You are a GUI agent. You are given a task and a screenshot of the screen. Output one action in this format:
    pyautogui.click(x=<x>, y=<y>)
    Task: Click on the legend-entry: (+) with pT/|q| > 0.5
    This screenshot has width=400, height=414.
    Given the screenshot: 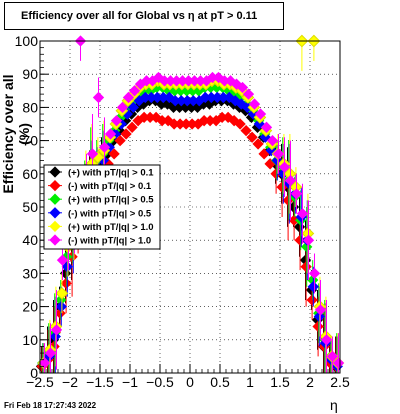 What is the action you would take?
    pyautogui.click(x=111, y=200)
    